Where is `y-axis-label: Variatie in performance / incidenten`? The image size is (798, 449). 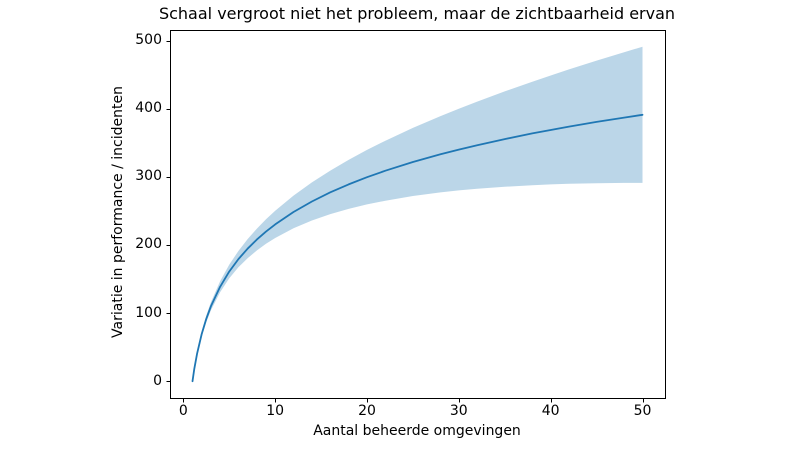
y-axis-label: Variatie in performance / incidenten is located at coordinates (118, 212).